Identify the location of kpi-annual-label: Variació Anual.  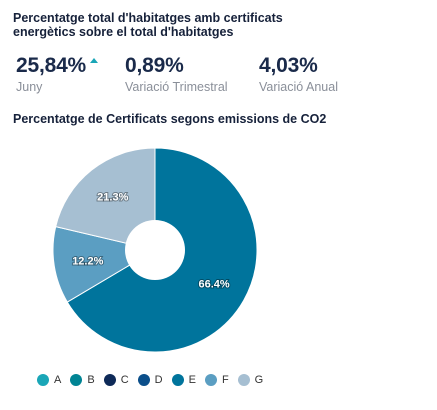
(298, 87).